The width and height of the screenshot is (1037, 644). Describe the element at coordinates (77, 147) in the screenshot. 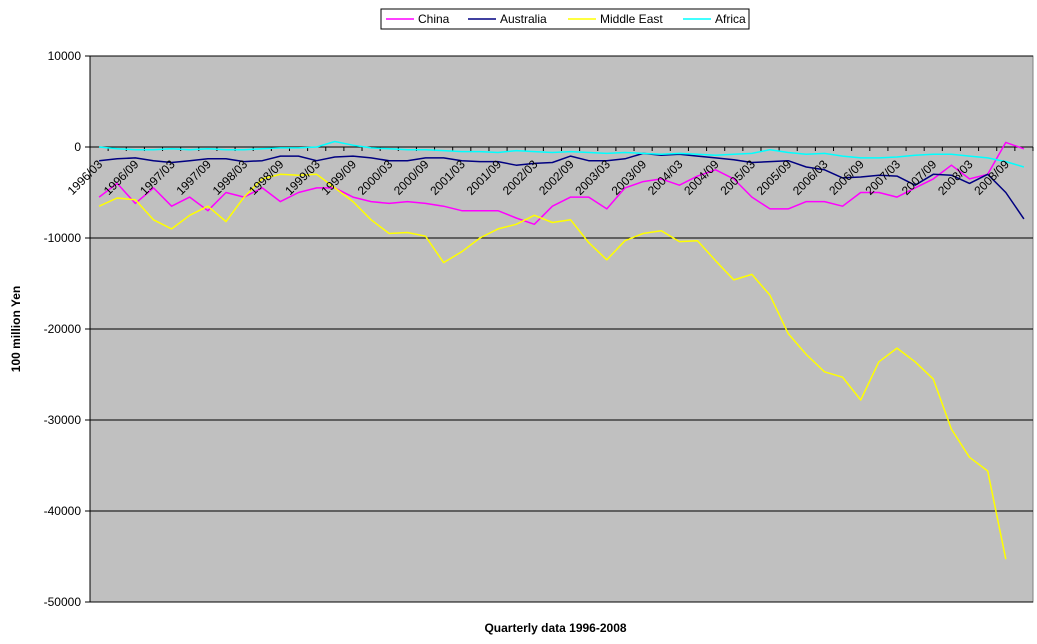

I see `y-tick-label: 0` at that location.